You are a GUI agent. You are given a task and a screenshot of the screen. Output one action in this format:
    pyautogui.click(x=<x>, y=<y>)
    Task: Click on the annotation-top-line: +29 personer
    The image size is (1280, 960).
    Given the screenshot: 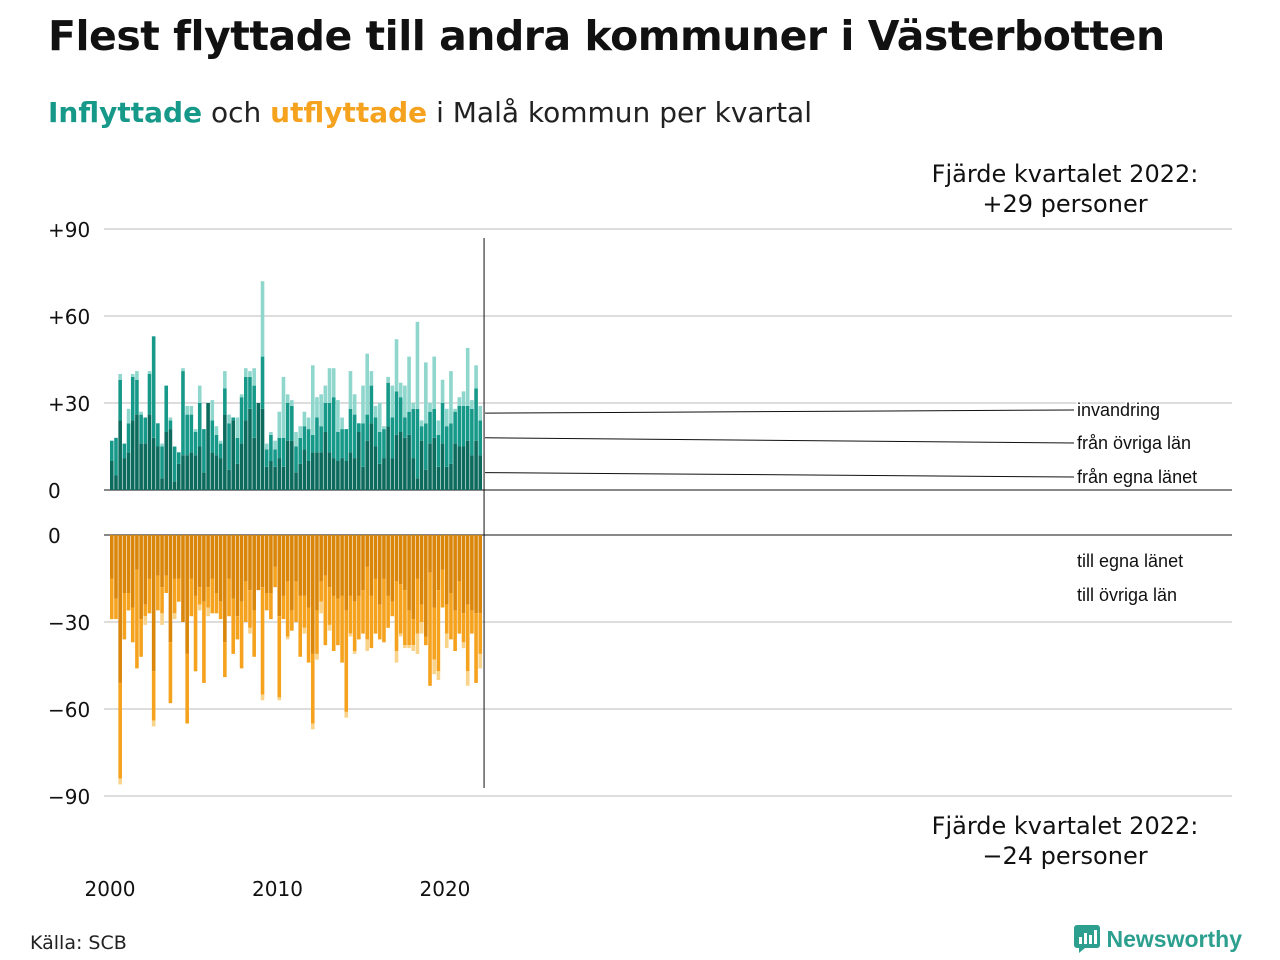 What is the action you would take?
    pyautogui.click(x=1064, y=204)
    